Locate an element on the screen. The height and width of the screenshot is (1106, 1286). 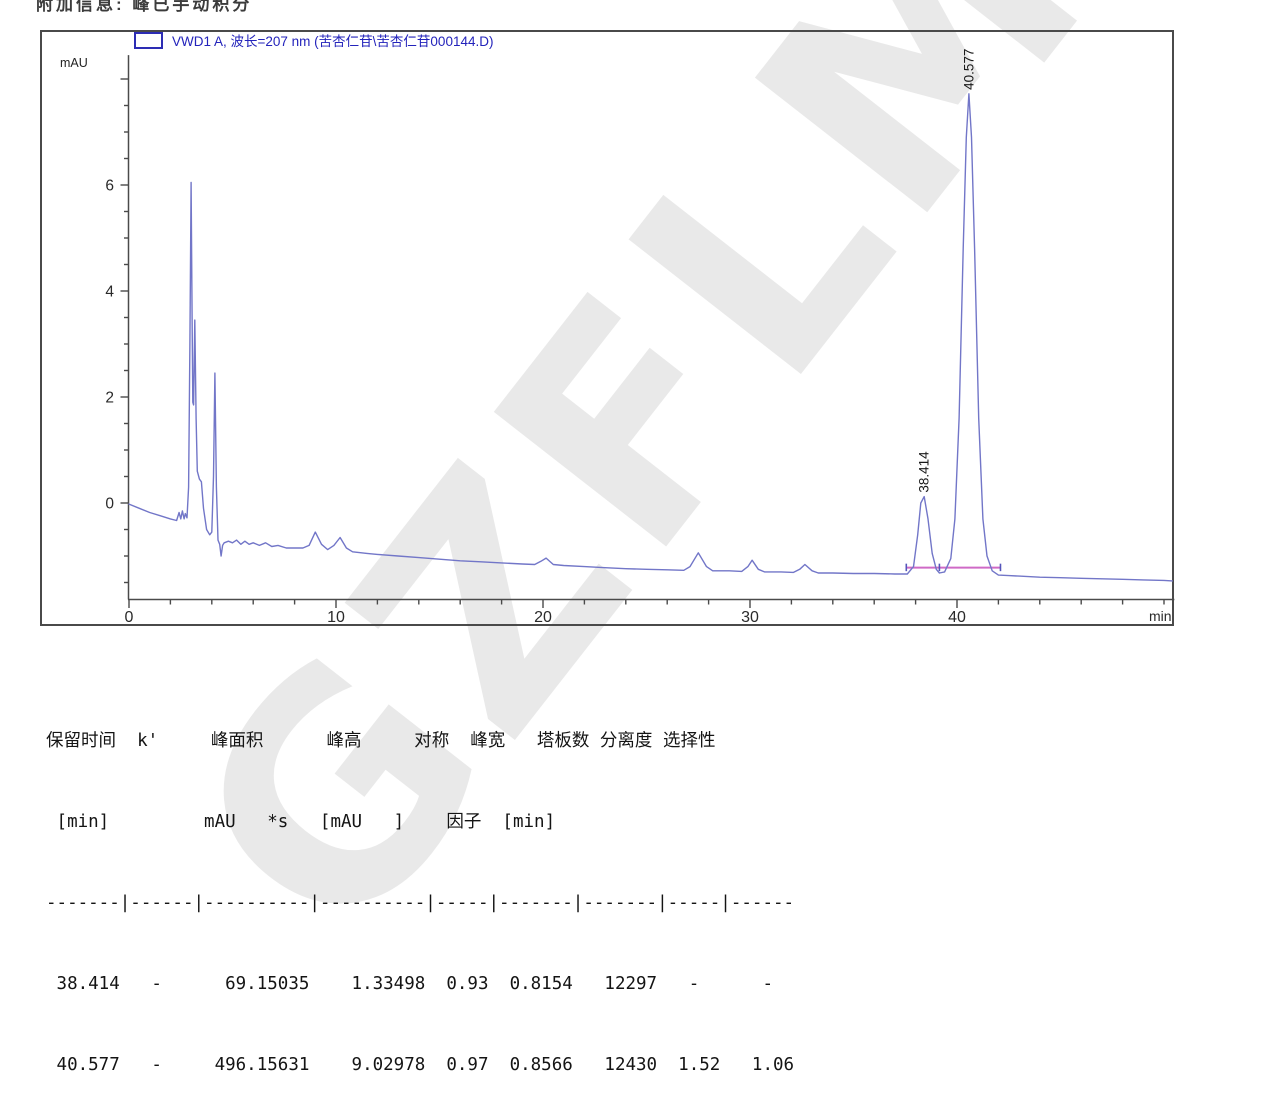
y-tick-label: 6 is located at coordinates (109, 186).